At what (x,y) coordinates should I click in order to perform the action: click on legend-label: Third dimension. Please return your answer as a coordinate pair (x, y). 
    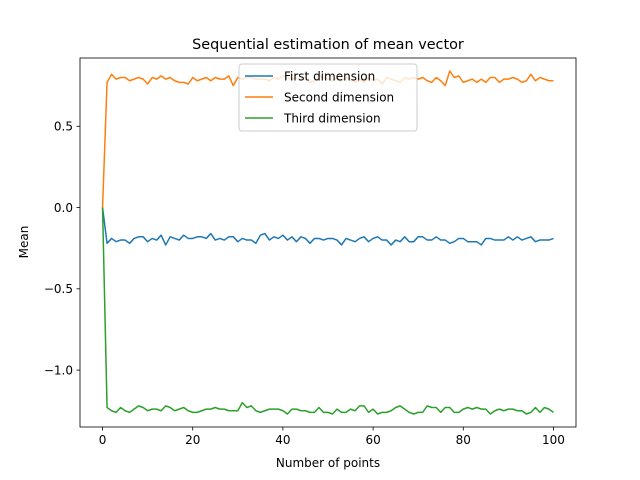
    Looking at the image, I should click on (332, 118).